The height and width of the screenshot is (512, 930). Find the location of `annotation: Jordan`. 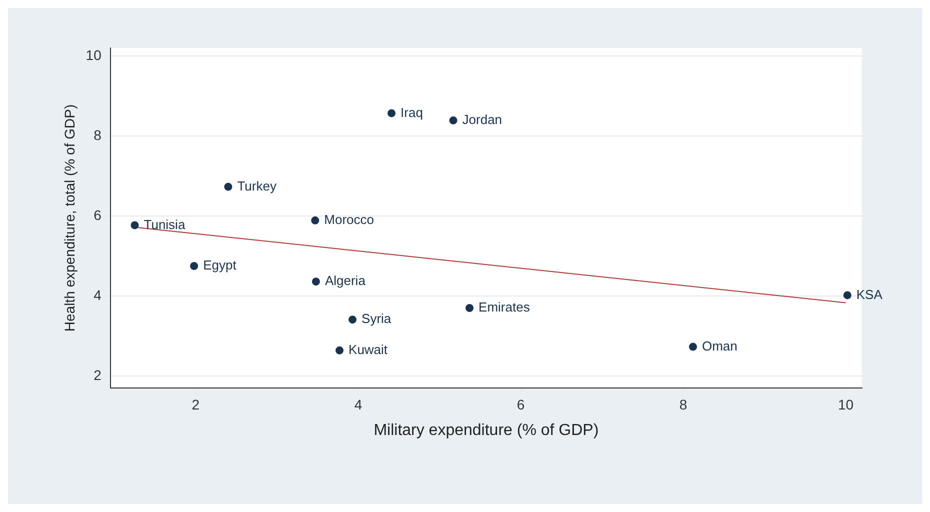

annotation: Jordan is located at coordinates (482, 119).